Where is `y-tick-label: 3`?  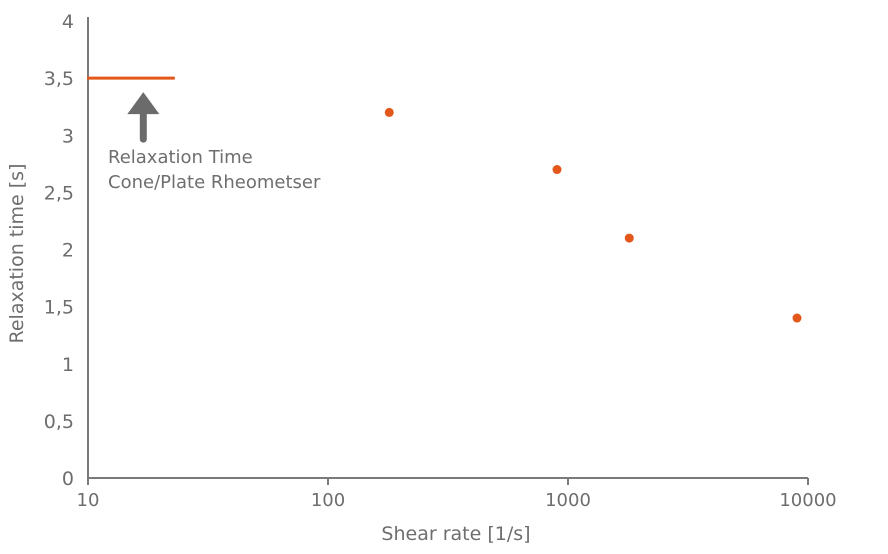
y-tick-label: 3 is located at coordinates (68, 136).